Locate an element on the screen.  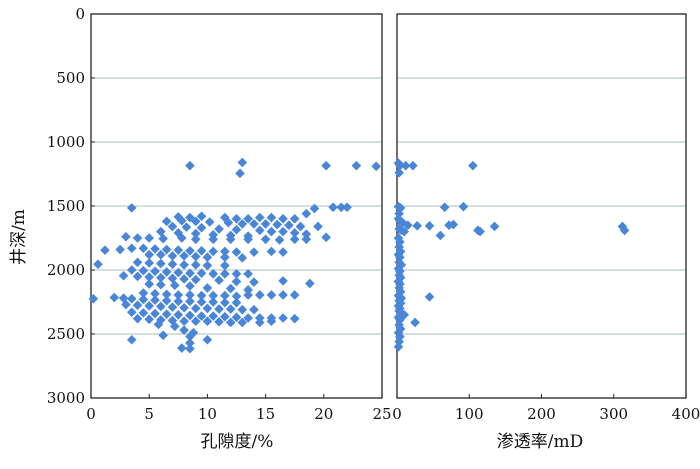
porosity-y-tick-label: 500 is located at coordinates (70, 78).